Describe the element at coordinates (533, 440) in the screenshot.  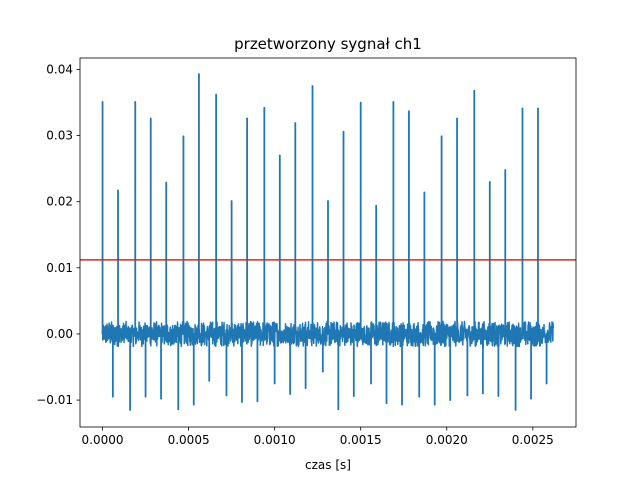
I see `x-tick-label: 0.0025` at that location.